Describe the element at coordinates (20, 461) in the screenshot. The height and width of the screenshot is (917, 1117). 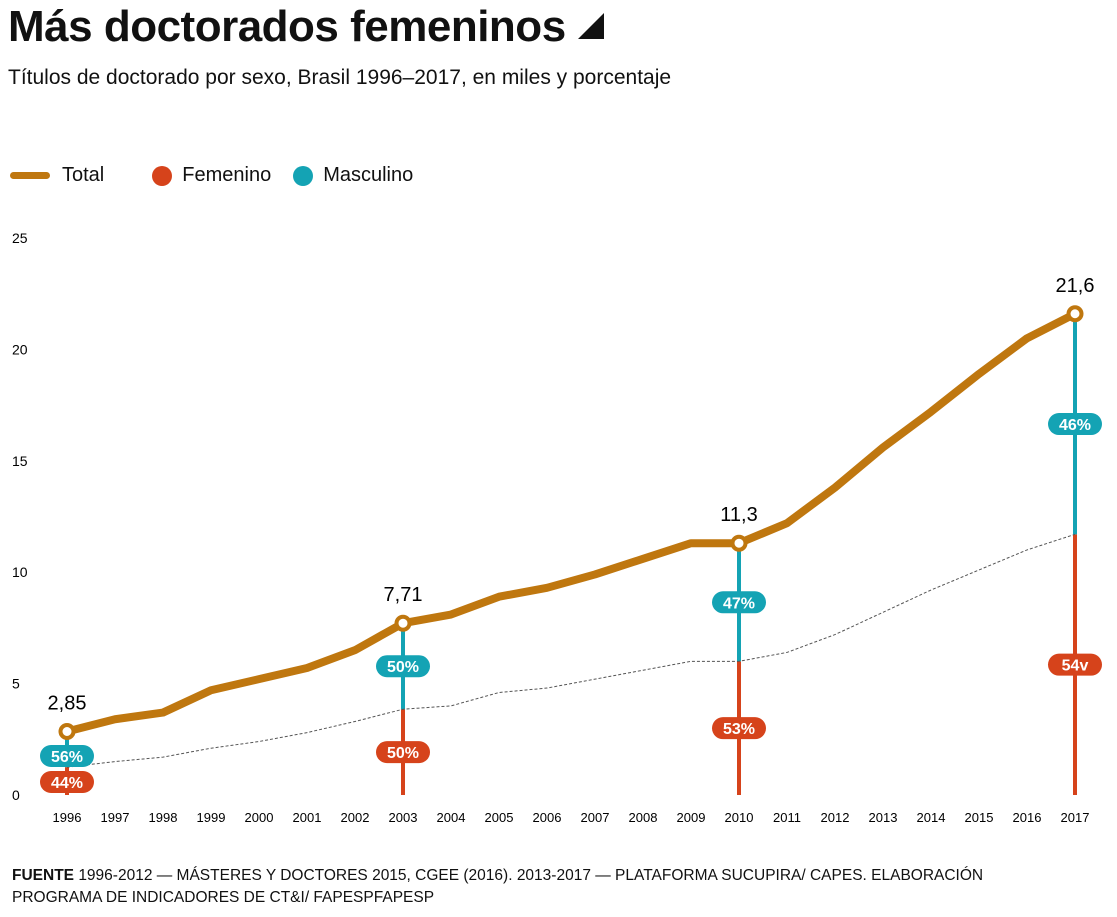
I see `y-tick-label: 15` at that location.